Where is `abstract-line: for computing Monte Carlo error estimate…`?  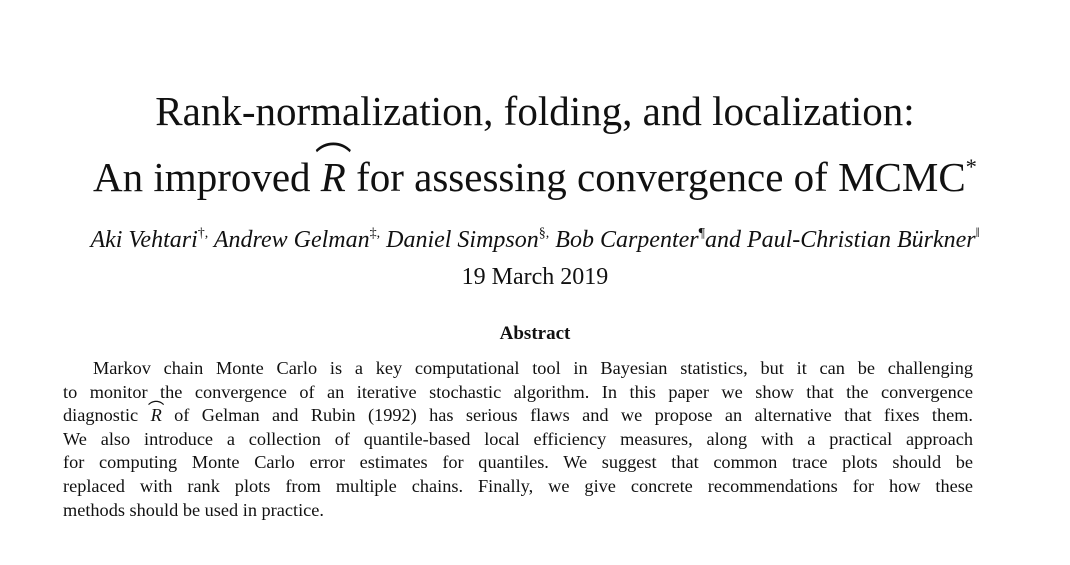
abstract-line: for computing Monte Carlo error estimate… is located at coordinates (518, 462).